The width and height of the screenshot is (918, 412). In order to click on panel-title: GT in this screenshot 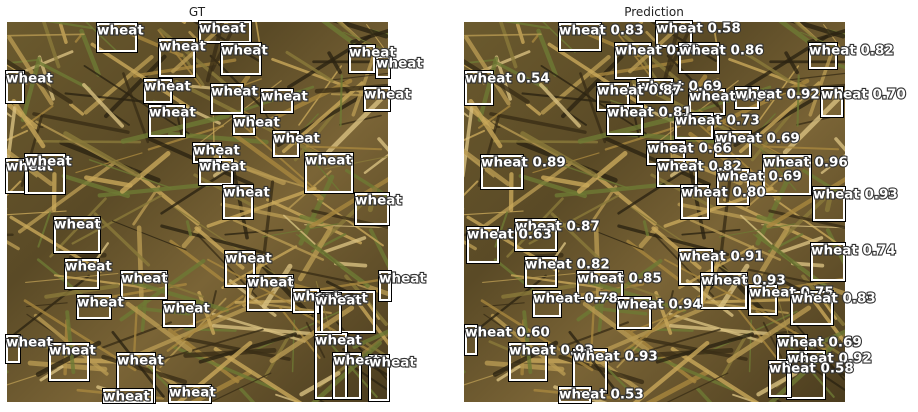, I will do `click(197, 12)`.